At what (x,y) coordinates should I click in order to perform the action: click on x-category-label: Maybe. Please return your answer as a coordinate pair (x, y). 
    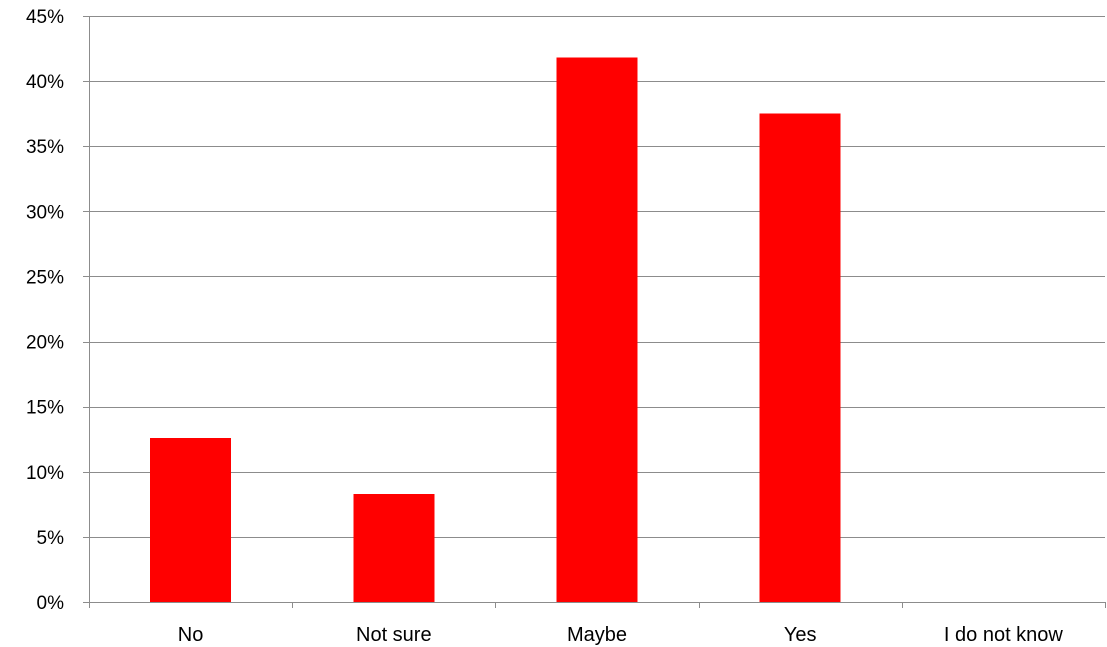
    Looking at the image, I should click on (597, 635).